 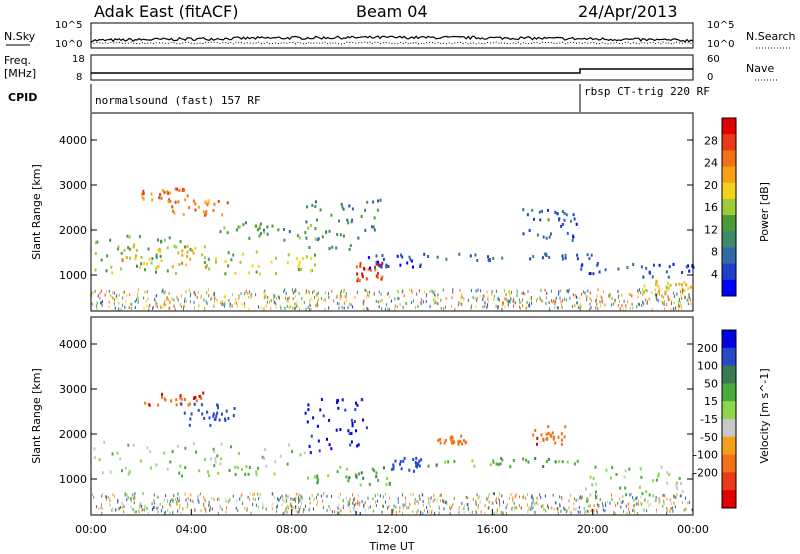 I want to click on mode-second-label: rbsp CT-trig 220 RF, so click(x=647, y=91).